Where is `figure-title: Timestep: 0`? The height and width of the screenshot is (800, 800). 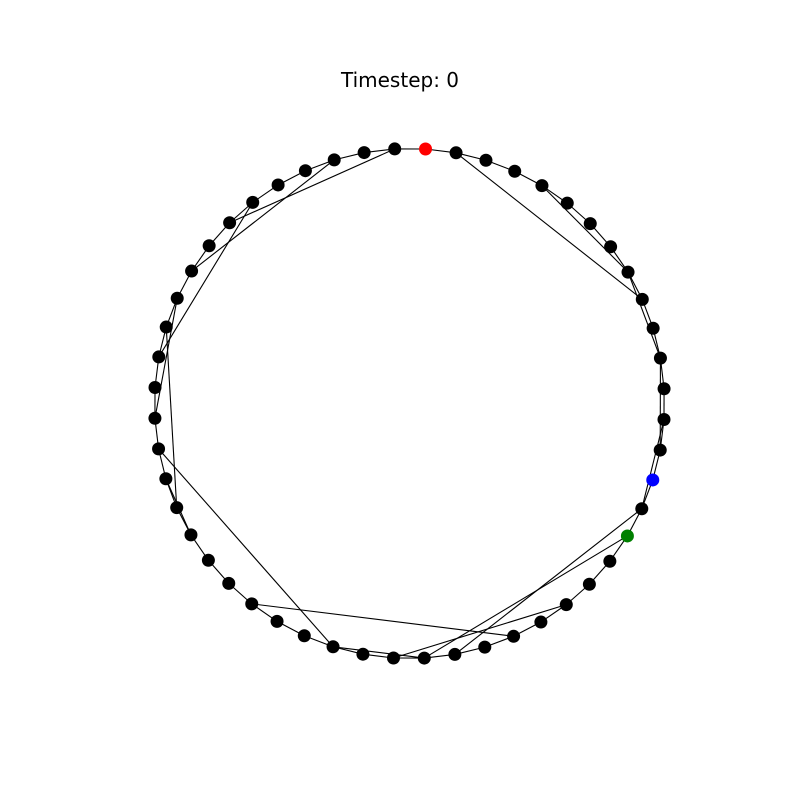 figure-title: Timestep: 0 is located at coordinates (400, 80).